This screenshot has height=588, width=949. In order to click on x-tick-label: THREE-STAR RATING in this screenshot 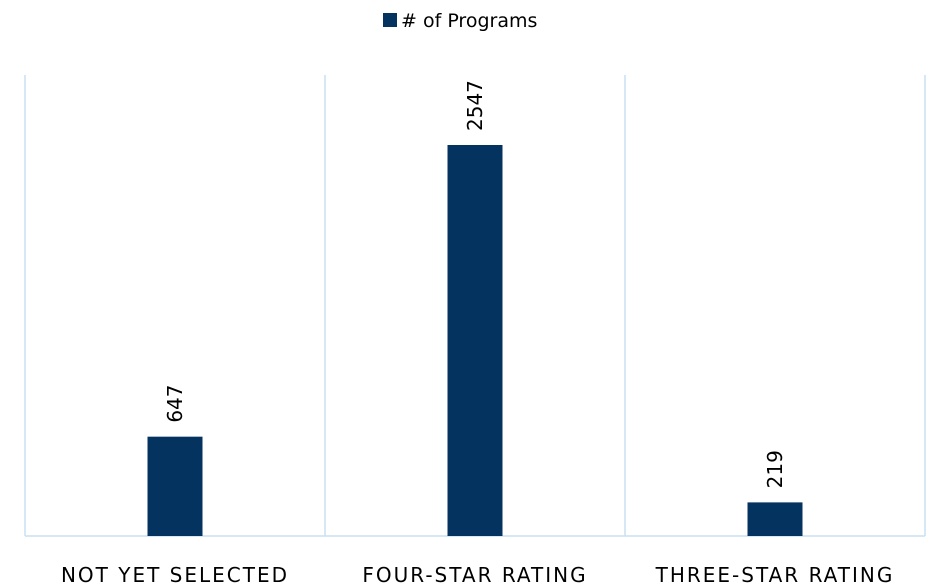, I will do `click(775, 575)`.